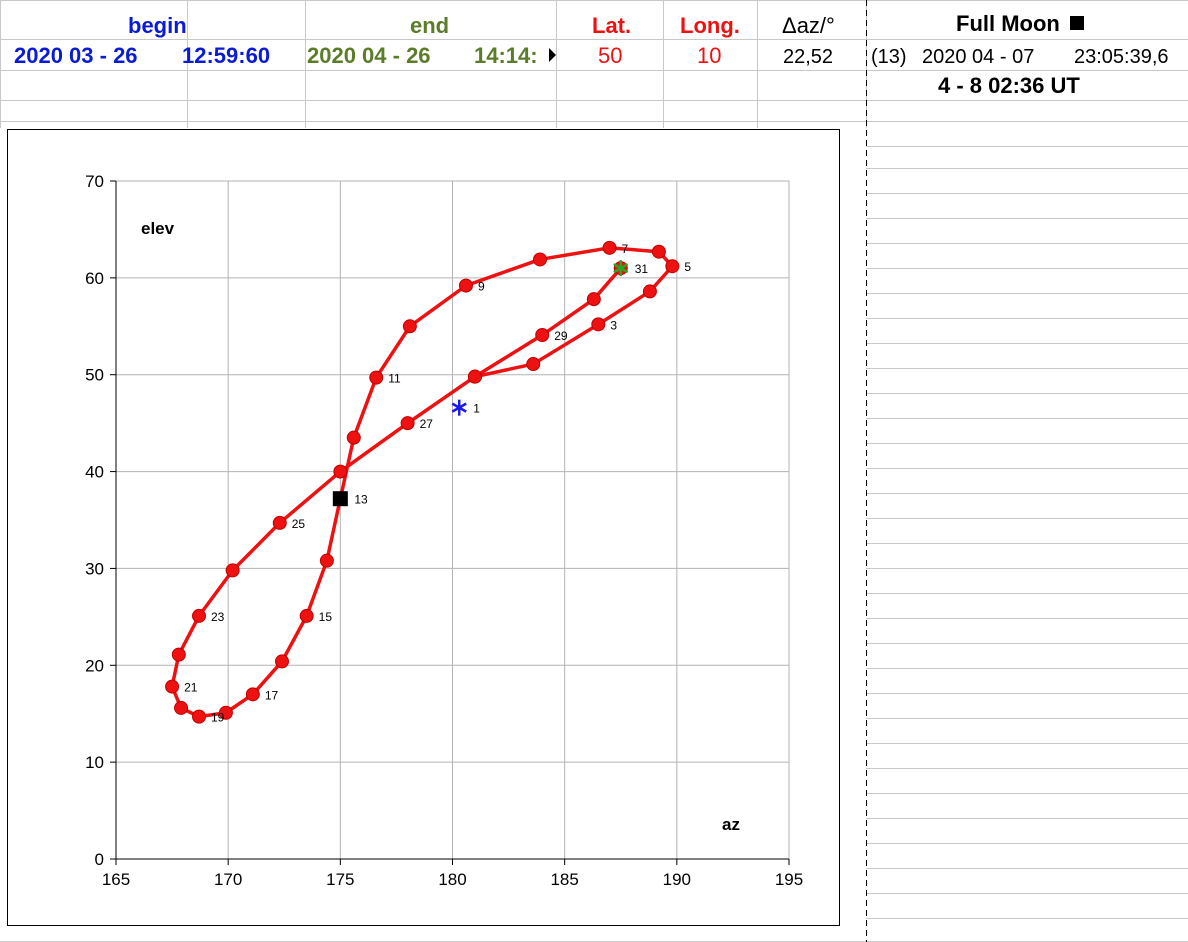  I want to click on y-tick-label: 40, so click(94, 472).